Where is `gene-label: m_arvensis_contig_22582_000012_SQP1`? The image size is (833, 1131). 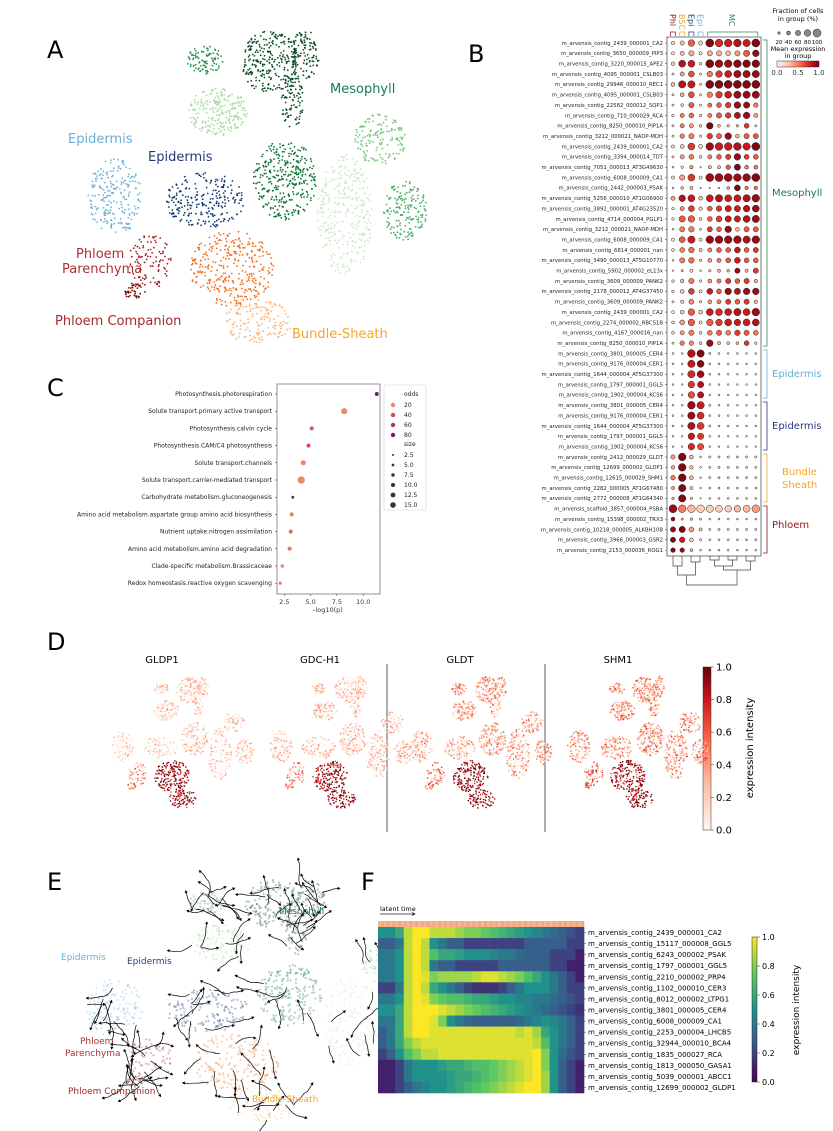
gene-label: m_arvensis_contig_22582_000012_SQP1 is located at coordinates (609, 106).